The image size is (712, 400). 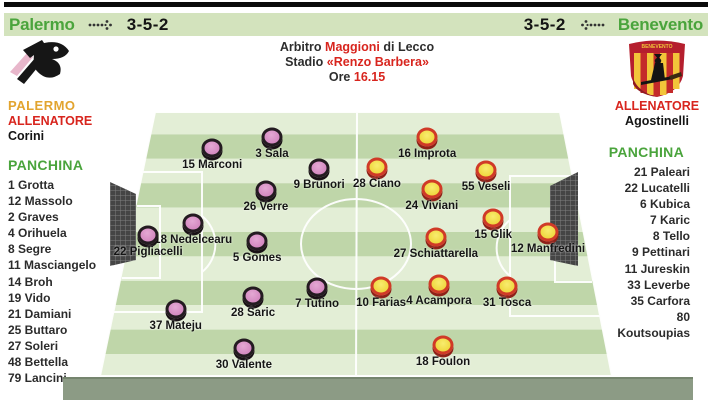 I want to click on header-right: 3-5-2 Benevento, so click(x=613, y=25).